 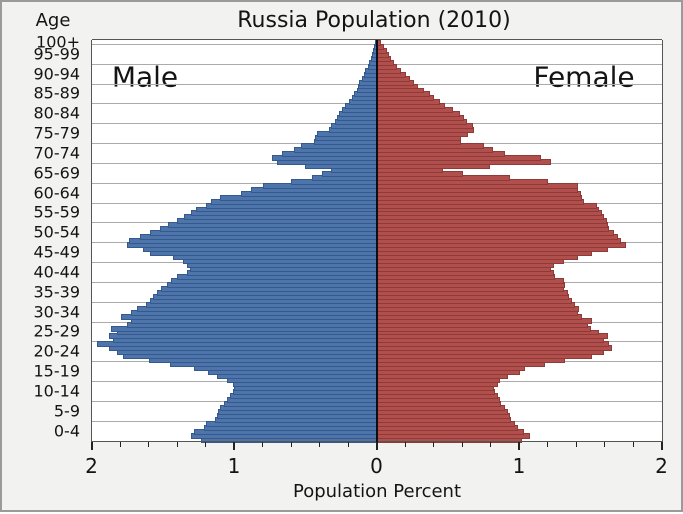 What do you see at coordinates (584, 77) in the screenshot?
I see `female-series-label: Female` at bounding box center [584, 77].